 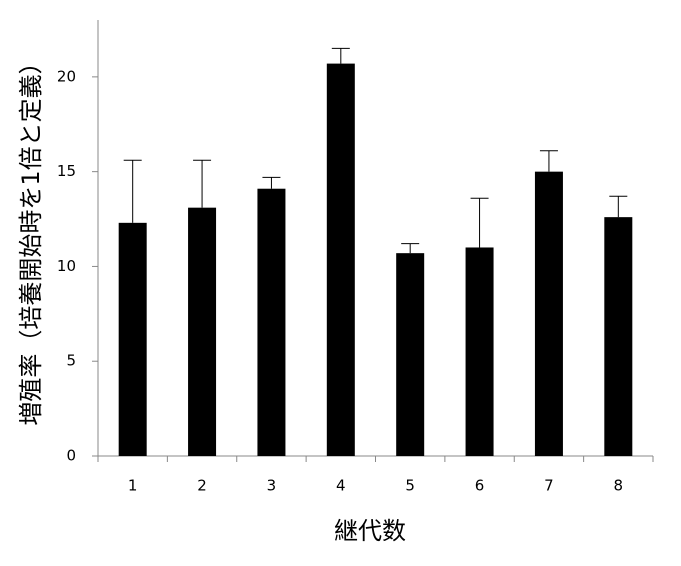 What do you see at coordinates (71, 456) in the screenshot?
I see `y-tick-label: 0` at bounding box center [71, 456].